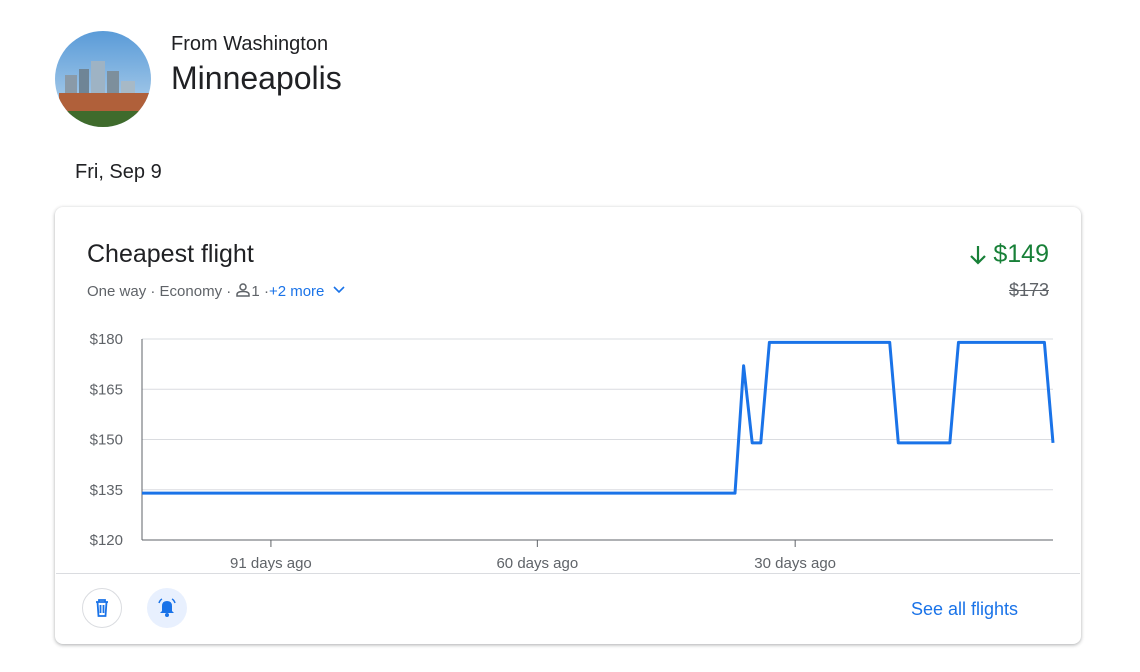 This screenshot has height=672, width=1140. What do you see at coordinates (271, 563) in the screenshot?
I see `x-tick-label: 91 days ago` at bounding box center [271, 563].